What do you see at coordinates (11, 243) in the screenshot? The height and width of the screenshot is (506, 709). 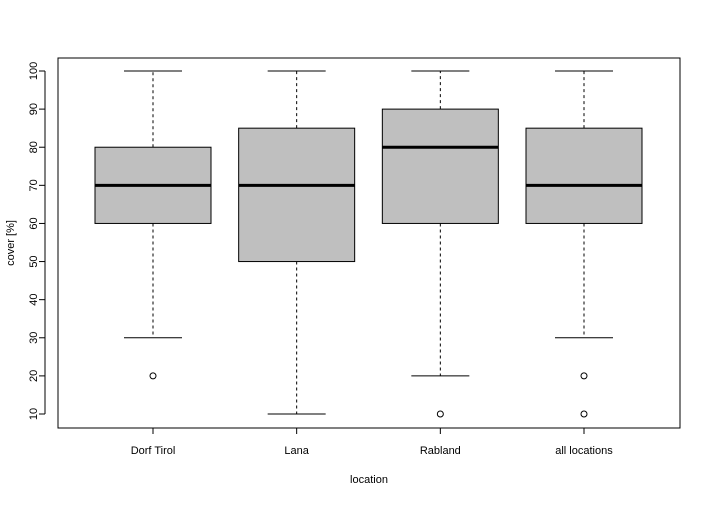 I see `y-axis-title: cover [%]` at bounding box center [11, 243].